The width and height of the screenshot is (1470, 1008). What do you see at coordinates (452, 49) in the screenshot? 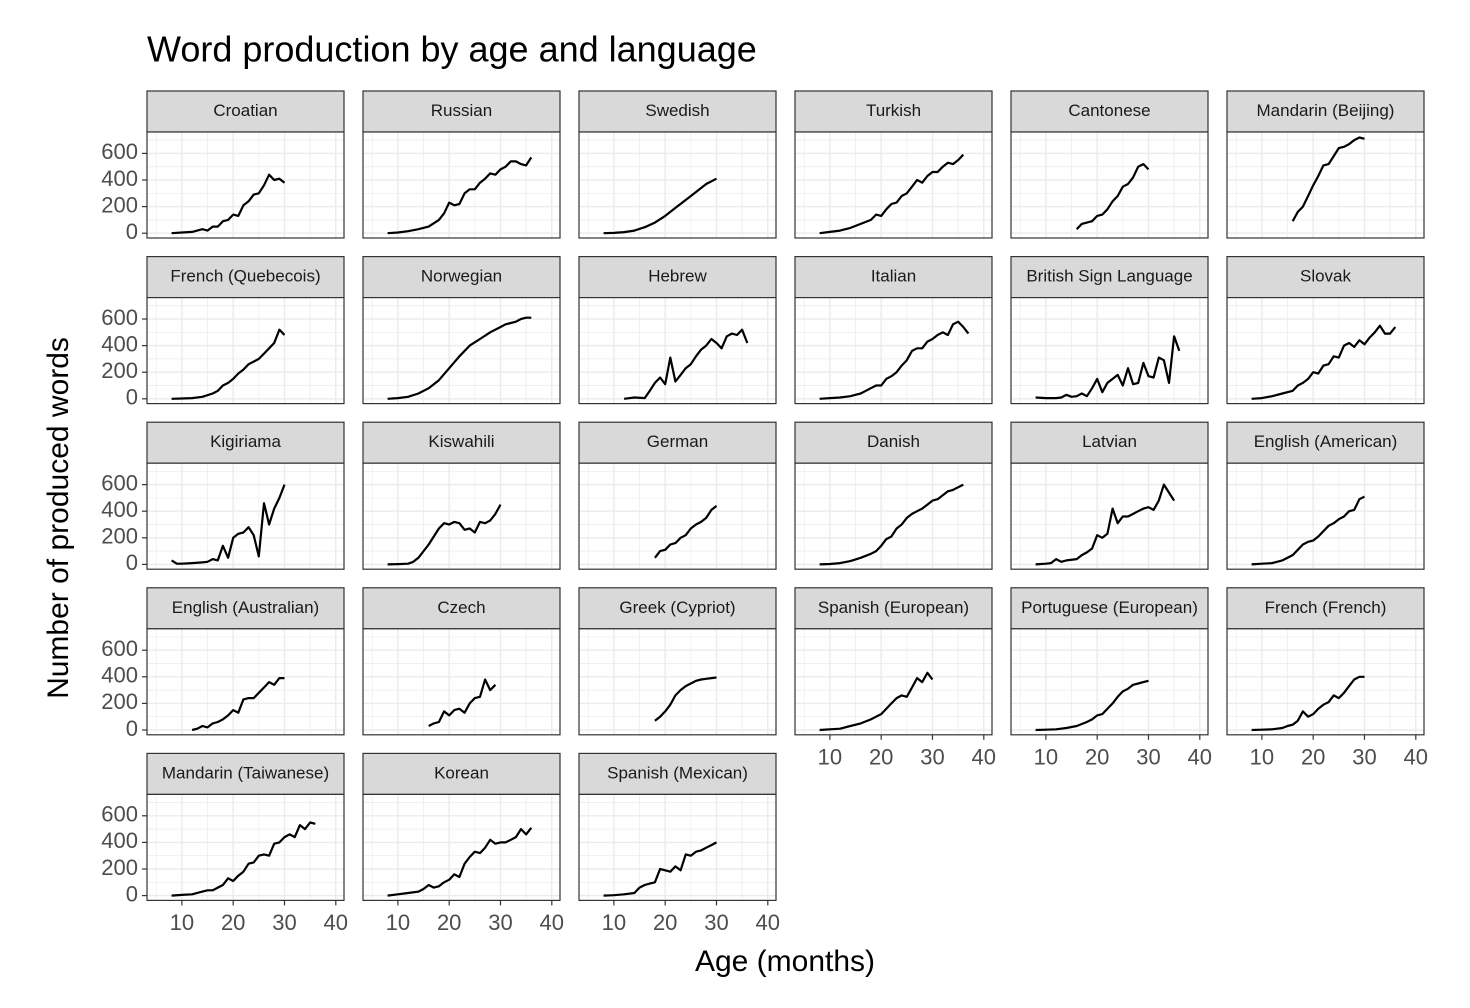
I see `chart-title: Word production by age and language` at bounding box center [452, 49].